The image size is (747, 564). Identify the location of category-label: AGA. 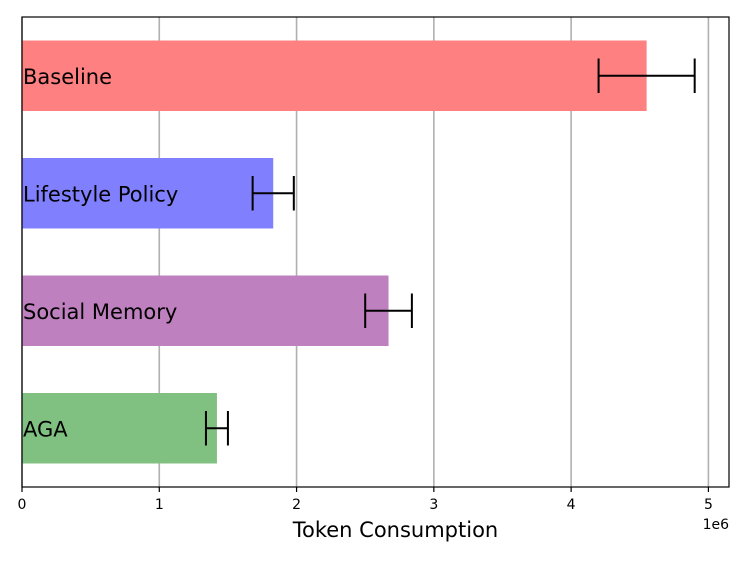
(45, 429).